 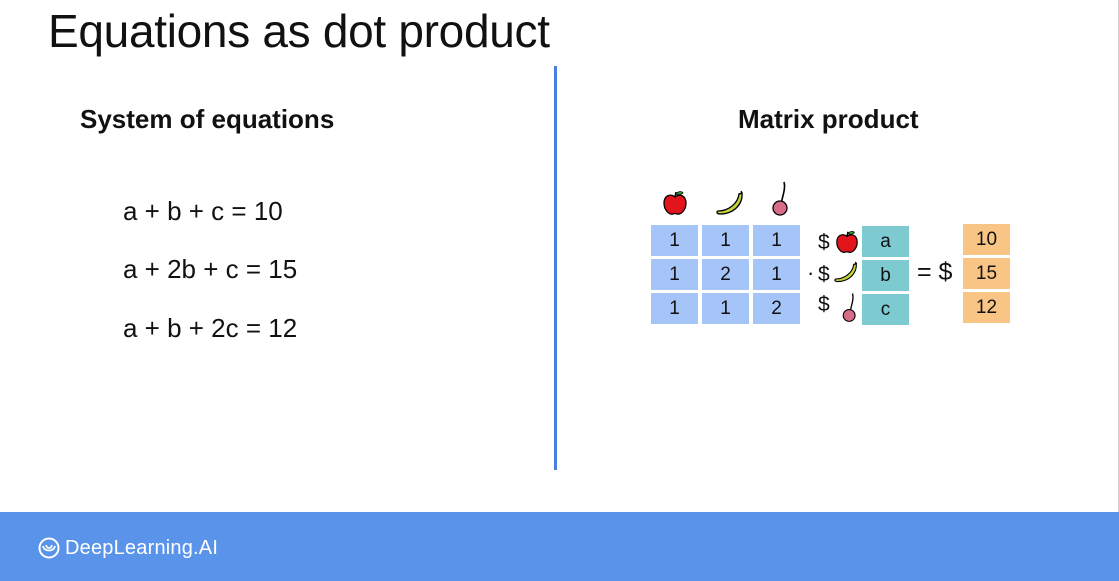 What do you see at coordinates (986, 273) in the screenshot?
I see `result-cell: 15` at bounding box center [986, 273].